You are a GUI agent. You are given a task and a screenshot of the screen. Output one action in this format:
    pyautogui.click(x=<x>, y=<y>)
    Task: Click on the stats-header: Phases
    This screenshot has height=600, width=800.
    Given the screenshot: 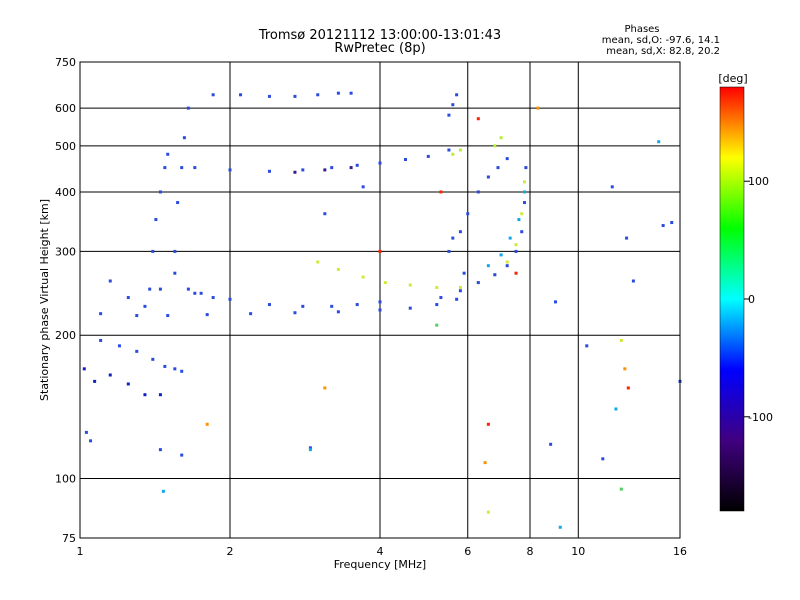 What is the action you would take?
    pyautogui.click(x=641, y=29)
    